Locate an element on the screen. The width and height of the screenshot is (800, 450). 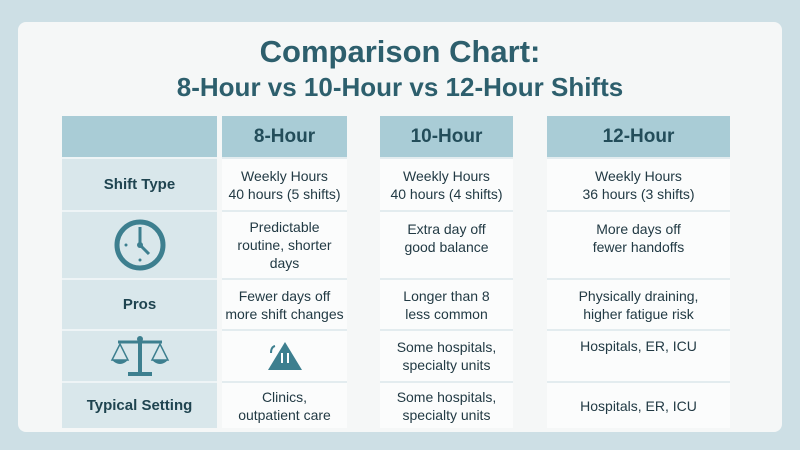
title-line-2: 8-Hour vs 10-Hour vs 12-Hour Shifts is located at coordinates (400, 87).